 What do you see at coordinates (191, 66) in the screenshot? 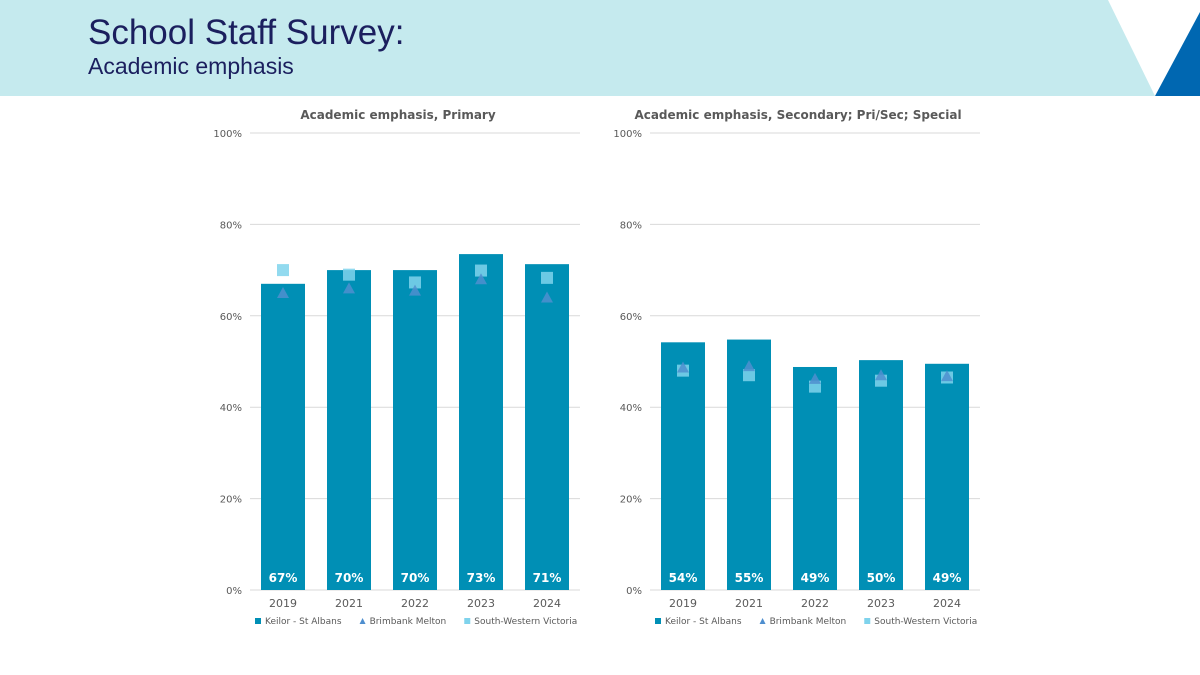
I see `slide-subtitle: Academic emphasis` at bounding box center [191, 66].